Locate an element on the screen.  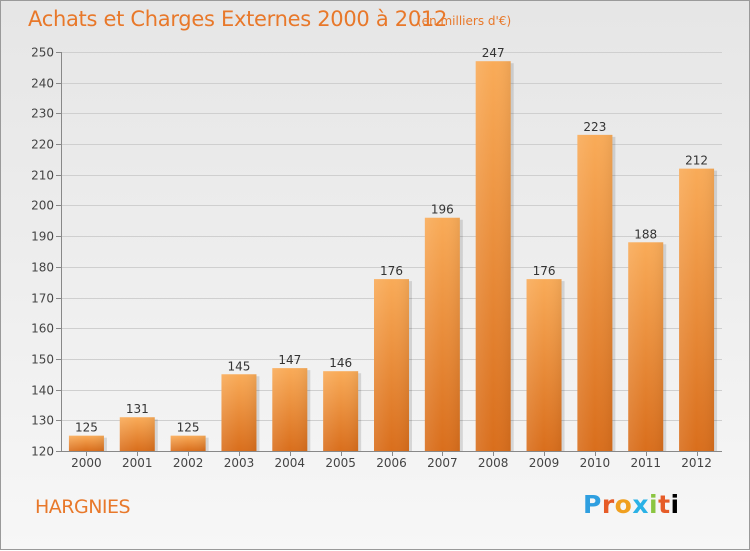
x-tick-label: 2005 is located at coordinates (340, 463).